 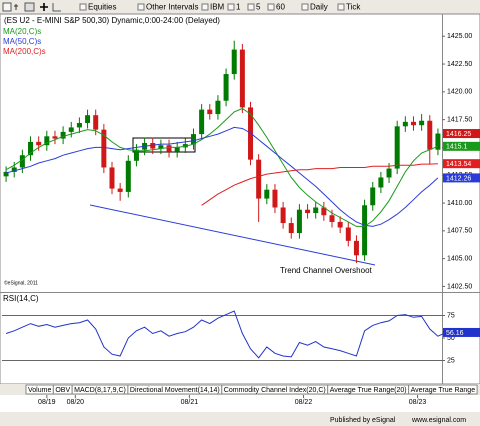 What do you see at coordinates (190, 402) in the screenshot?
I see `x-tick-label: 08/21` at bounding box center [190, 402].